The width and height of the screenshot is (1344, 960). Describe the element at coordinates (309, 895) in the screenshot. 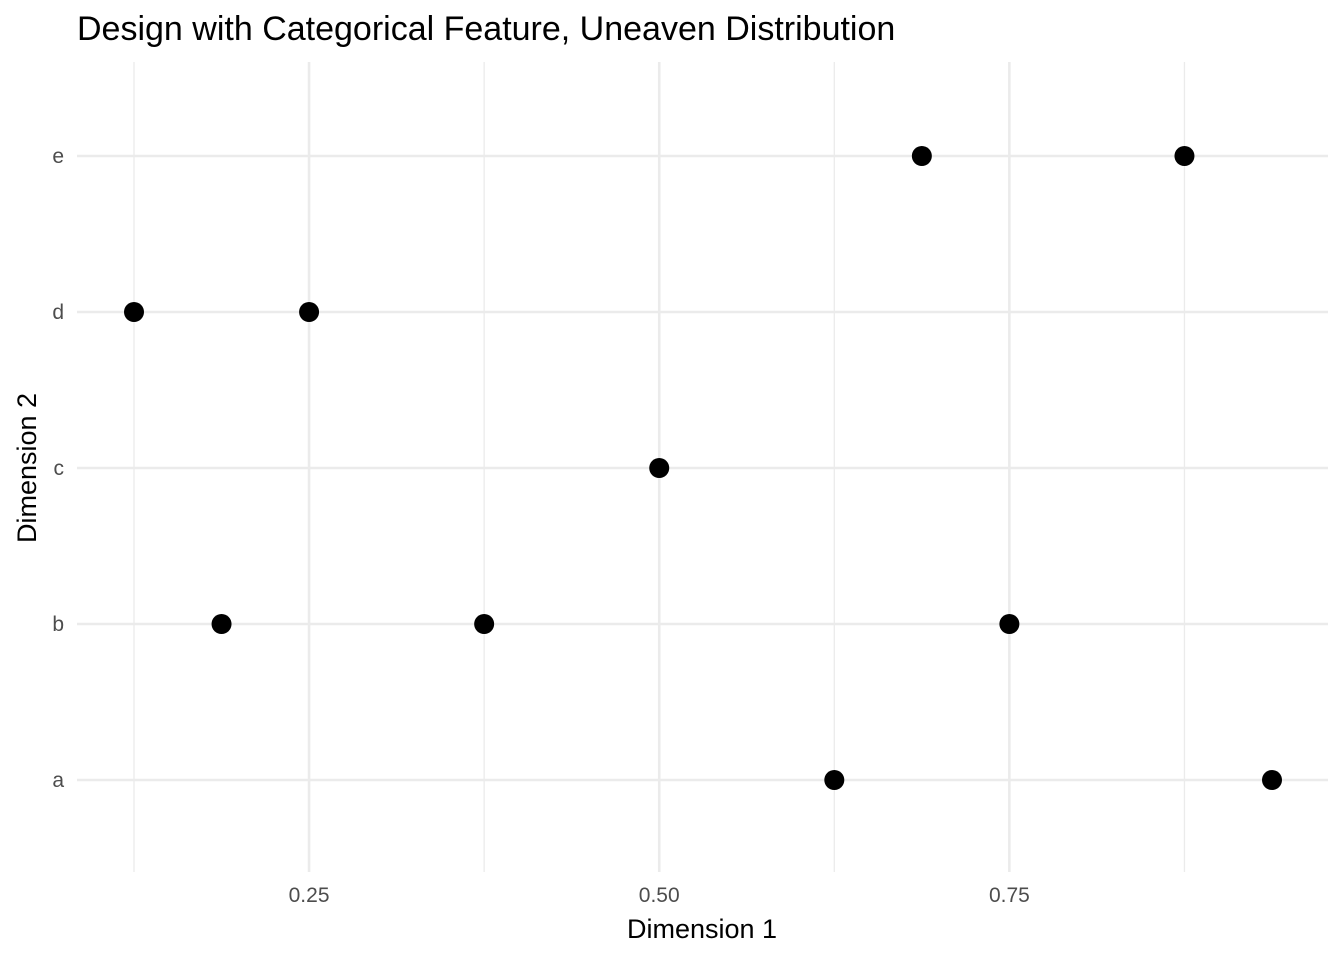

I see `x-tick-label: 0.25` at that location.